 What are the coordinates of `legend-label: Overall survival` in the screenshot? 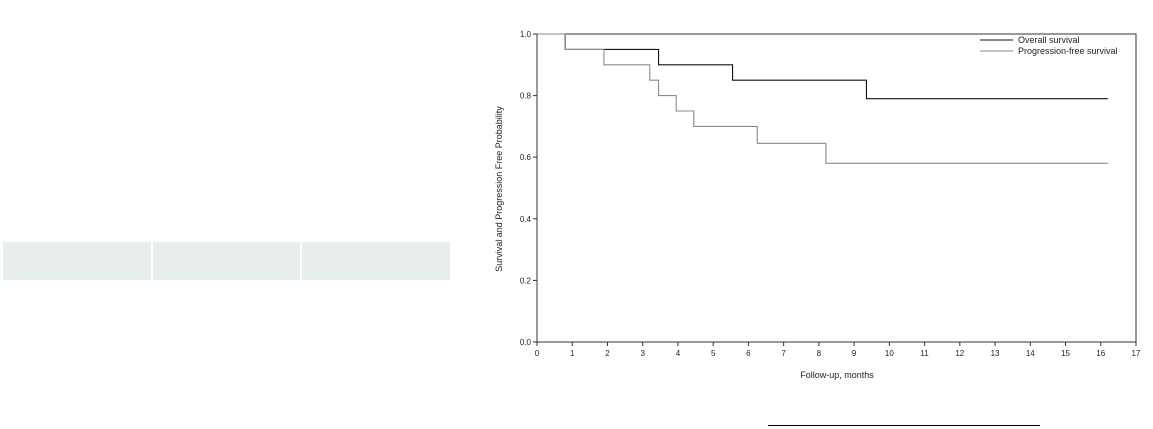 It's located at (1049, 40).